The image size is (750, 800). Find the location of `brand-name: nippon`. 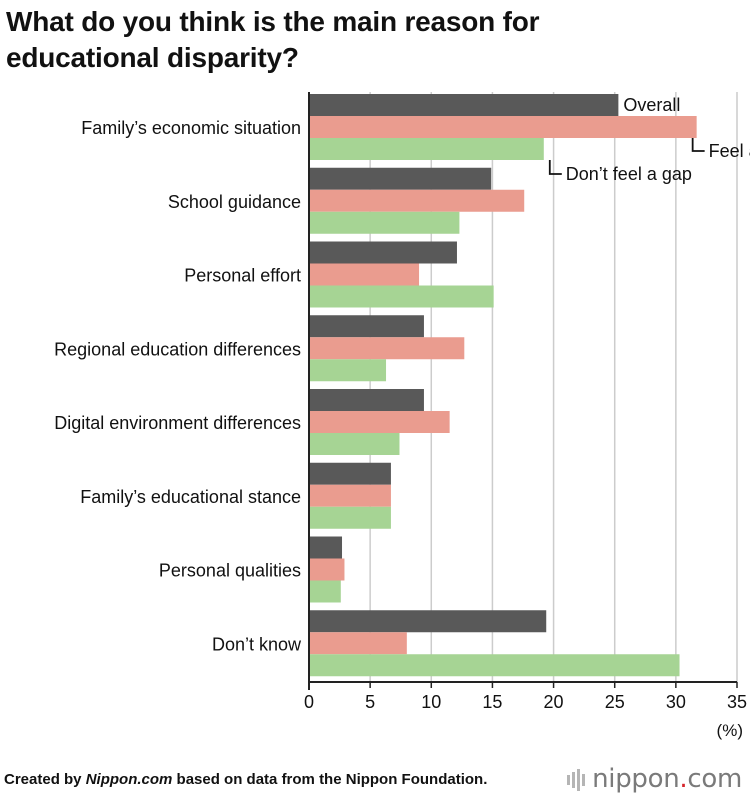

brand-name: nippon is located at coordinates (636, 779).